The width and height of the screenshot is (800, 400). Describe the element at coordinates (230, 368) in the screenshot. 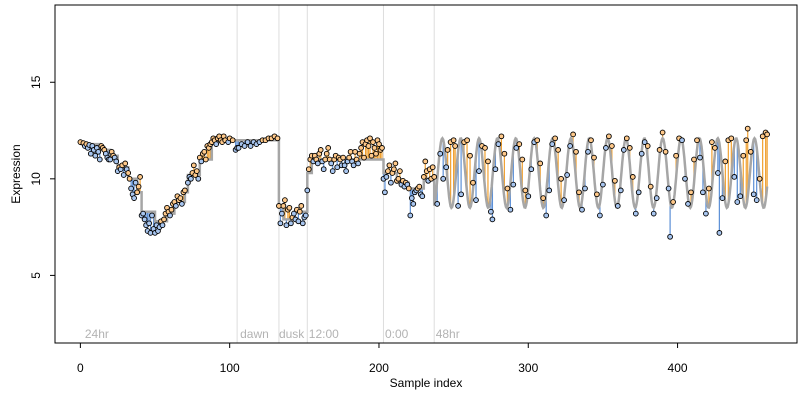

I see `x-tick-label: 100` at that location.